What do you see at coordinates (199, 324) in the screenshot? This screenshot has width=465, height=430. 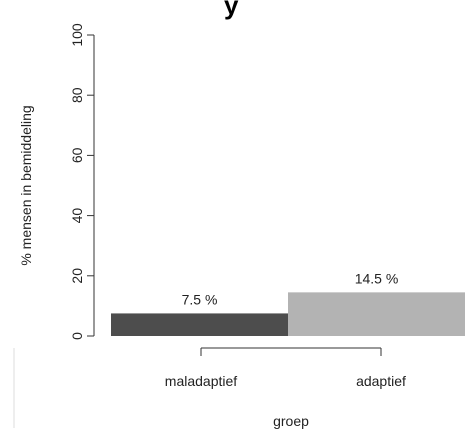 I see `bar-maladaptief` at bounding box center [199, 324].